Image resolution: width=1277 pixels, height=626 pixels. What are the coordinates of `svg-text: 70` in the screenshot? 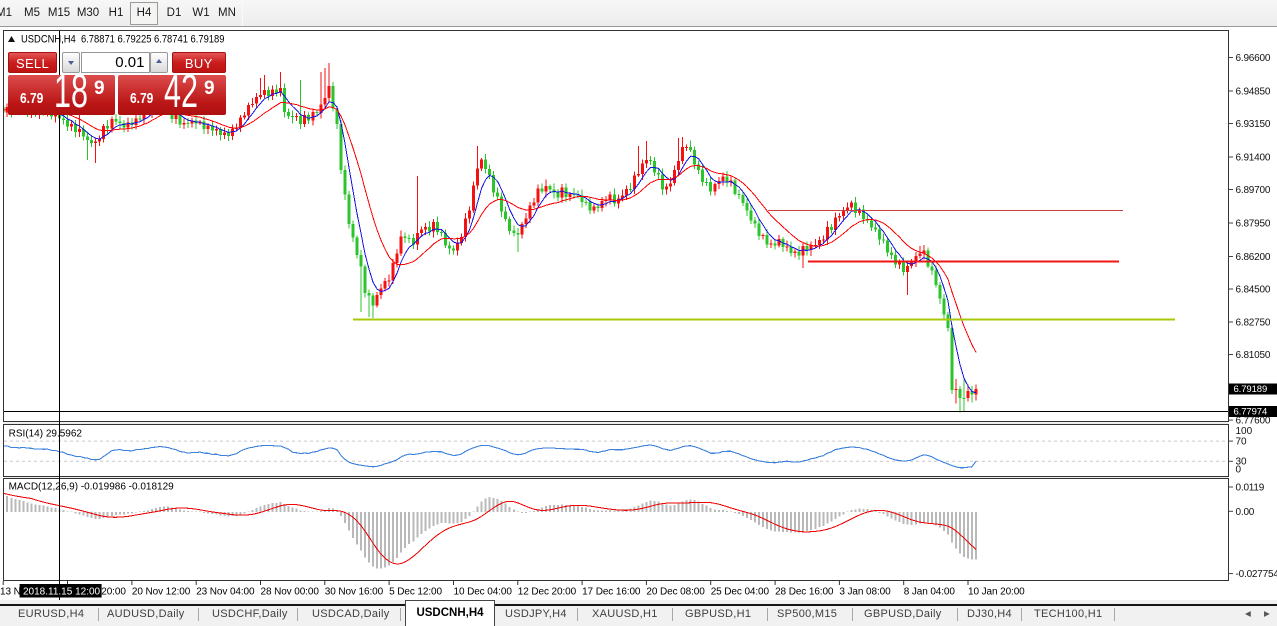 It's located at (1242, 442).